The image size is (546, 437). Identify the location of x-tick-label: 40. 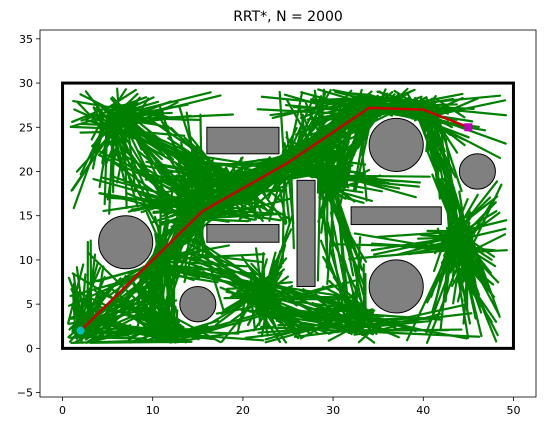
(423, 410).